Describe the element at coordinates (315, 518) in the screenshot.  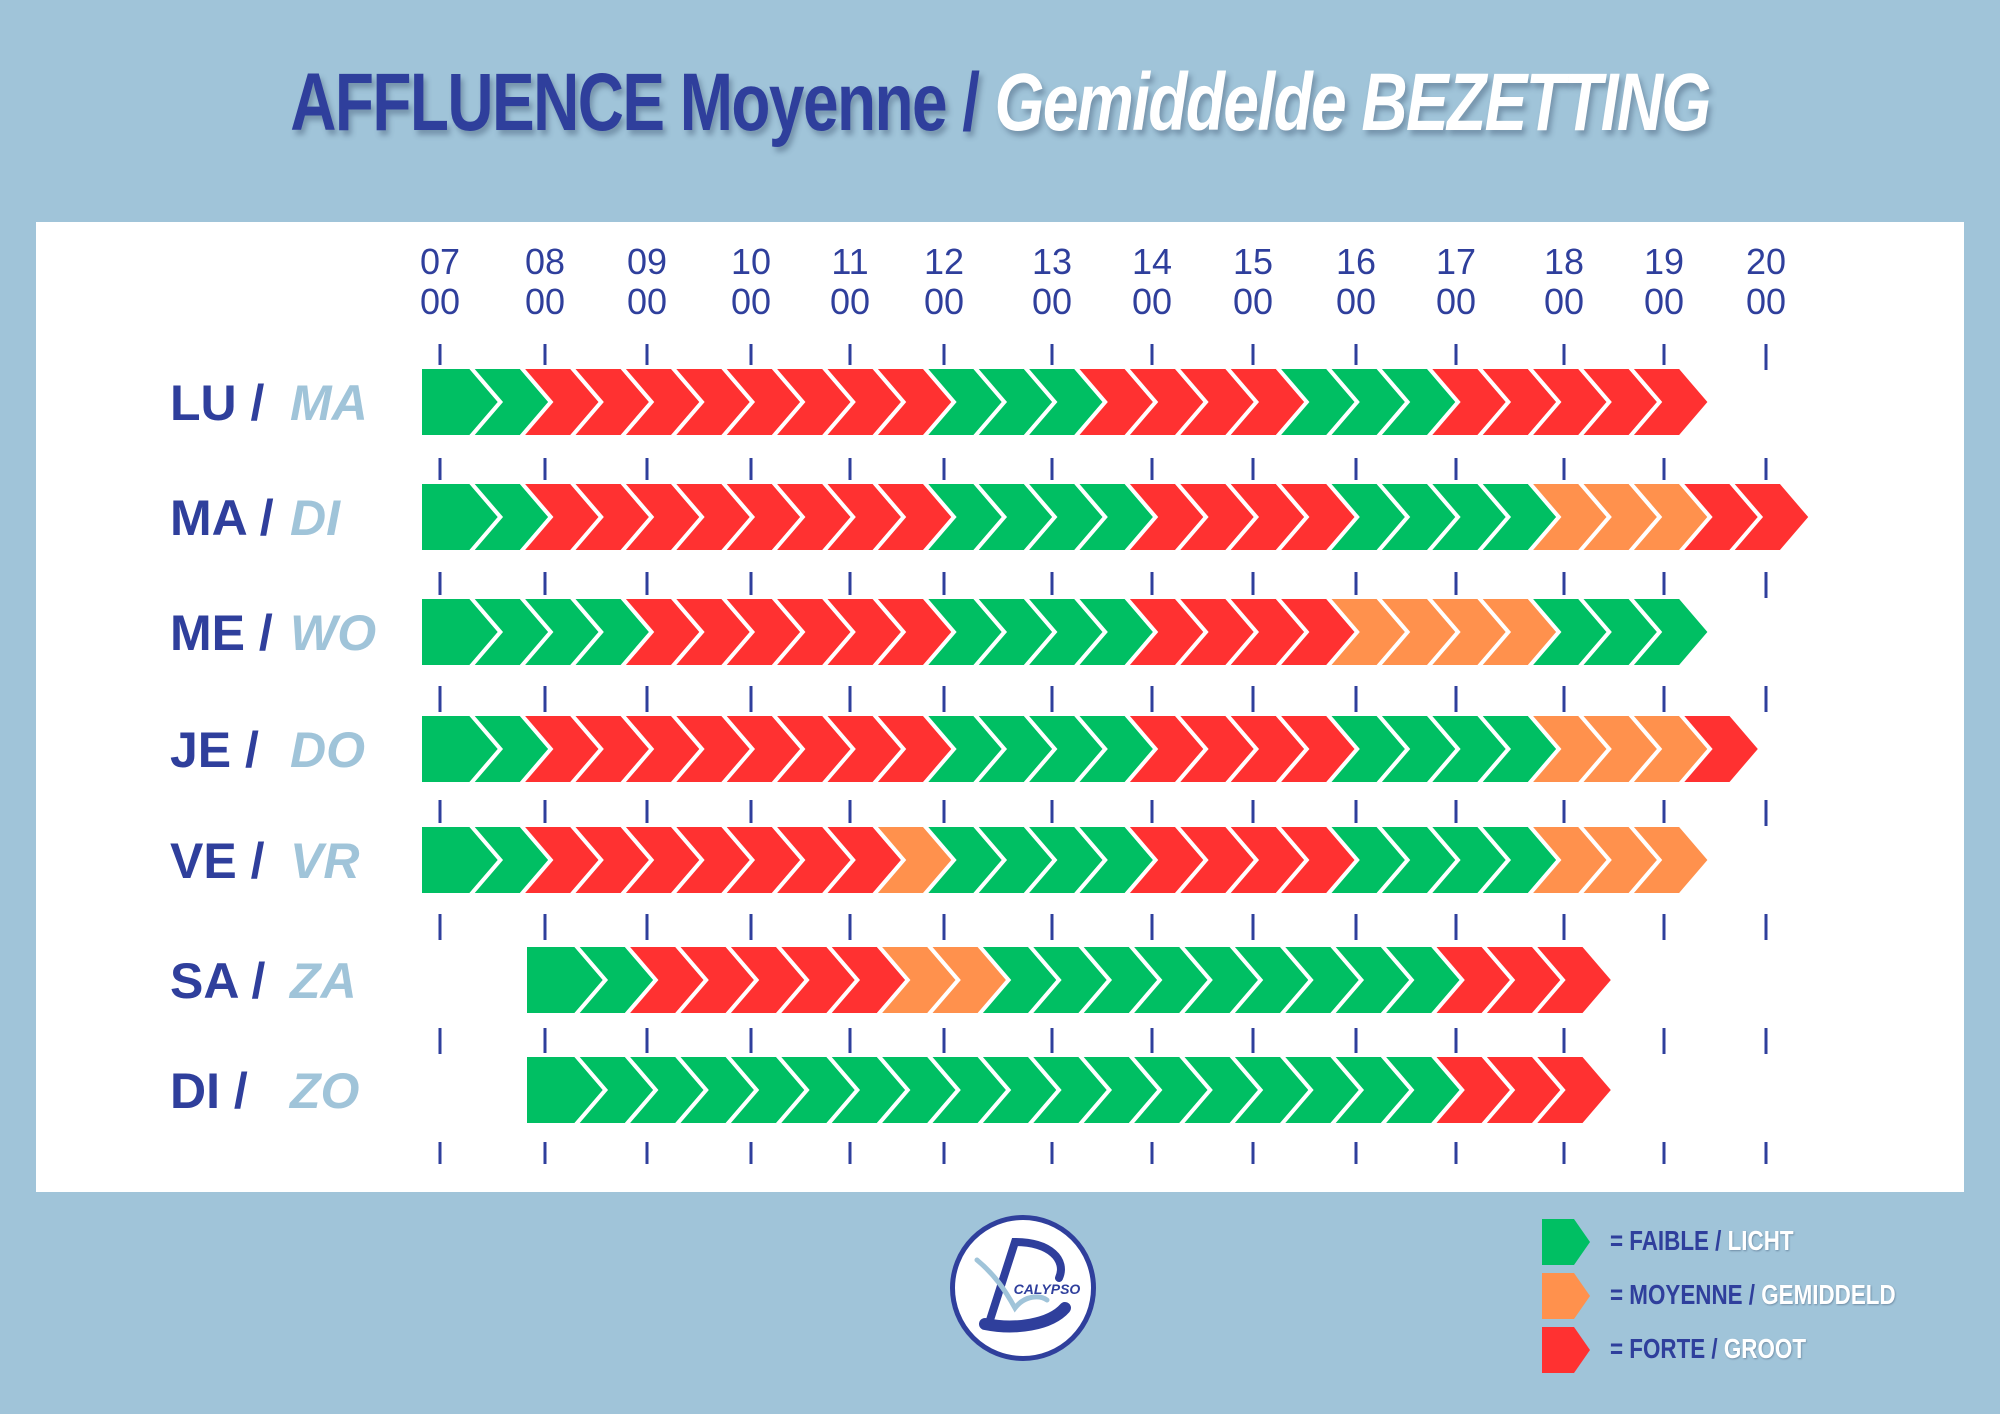
I see `day-label-nl: DI` at that location.